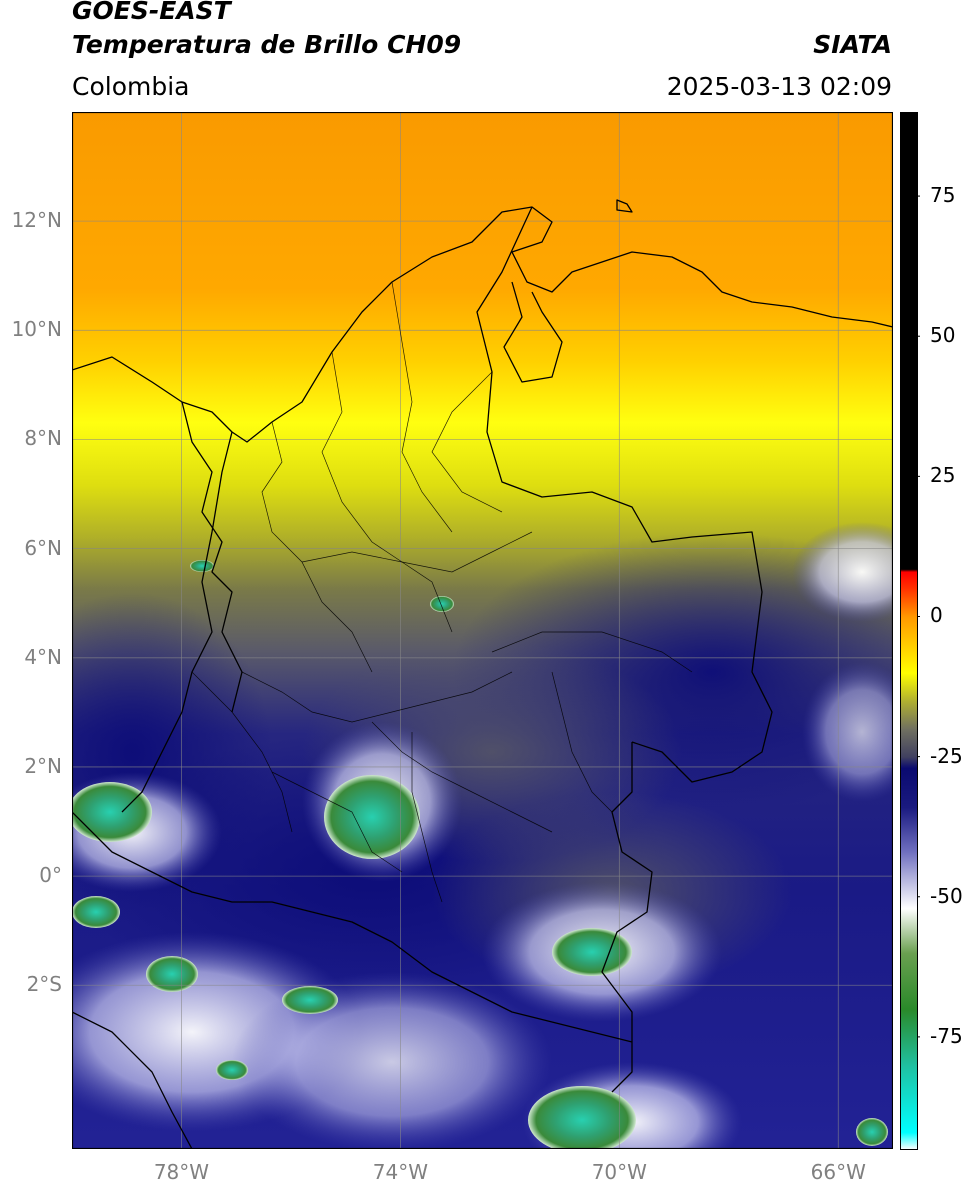 The height and width of the screenshot is (1190, 966). What do you see at coordinates (177, 622) in the screenshot?
I see `colombia-pacific-coast` at bounding box center [177, 622].